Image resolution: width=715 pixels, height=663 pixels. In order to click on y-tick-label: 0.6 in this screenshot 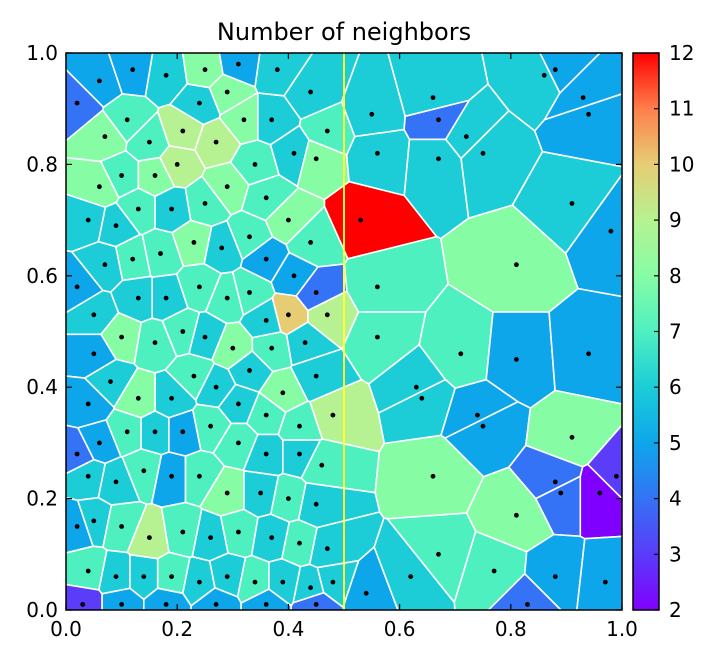, I will do `click(42, 276)`.